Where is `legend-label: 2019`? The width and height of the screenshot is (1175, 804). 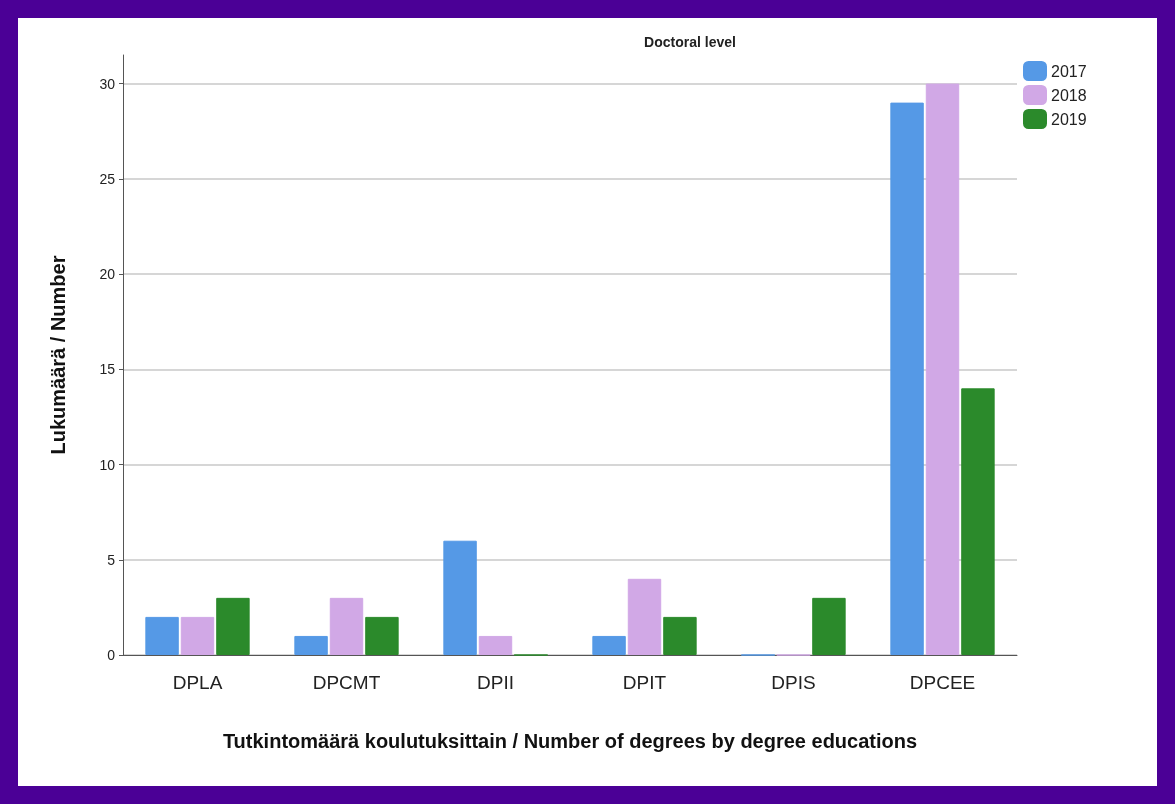 legend-label: 2019 is located at coordinates (1069, 119).